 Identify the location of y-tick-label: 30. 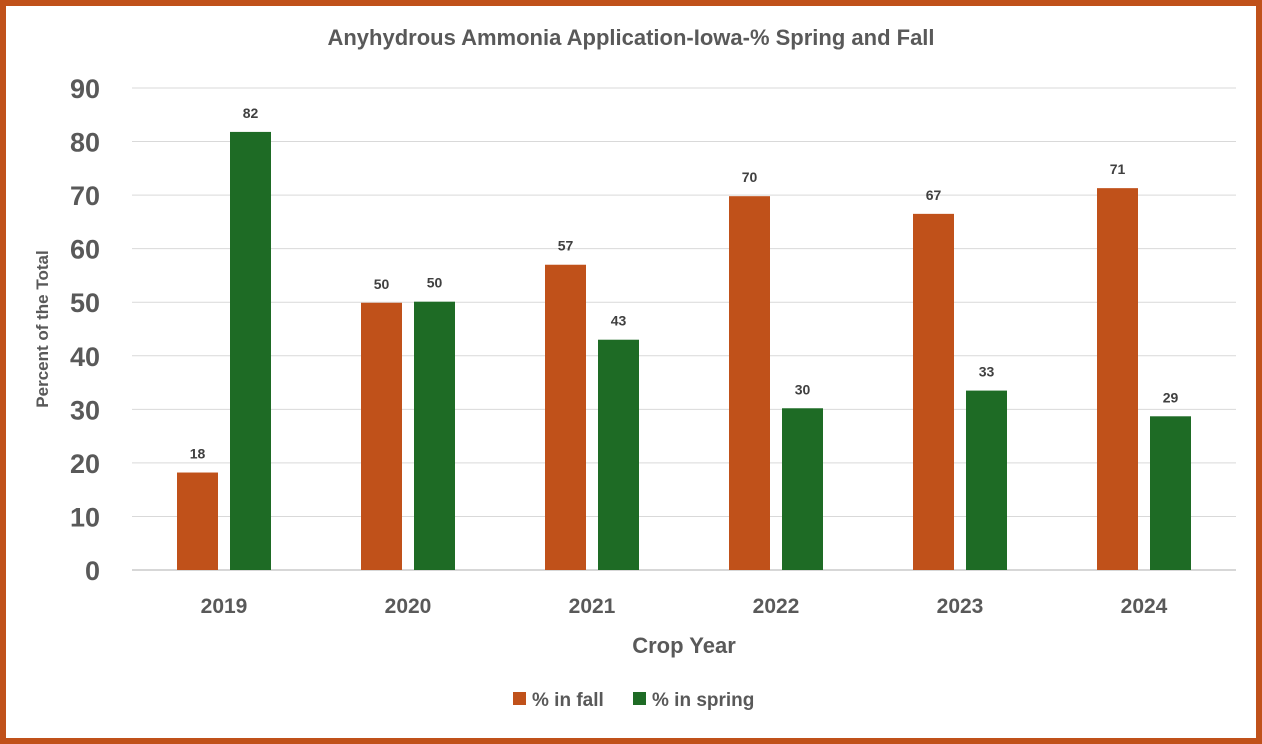
(85, 410).